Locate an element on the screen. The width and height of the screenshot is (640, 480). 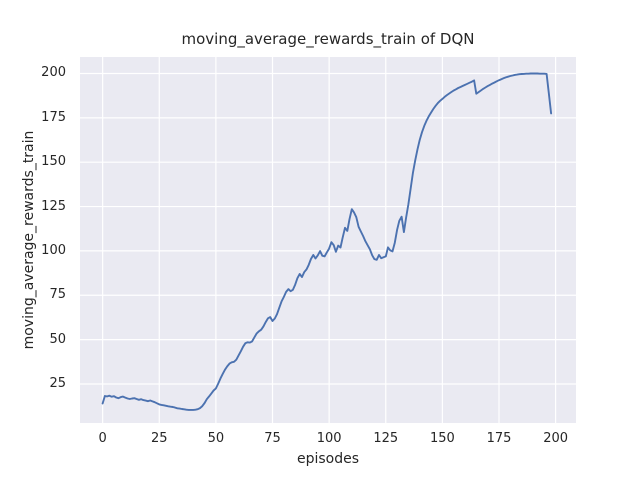
x-tick-label: 50 is located at coordinates (216, 438).